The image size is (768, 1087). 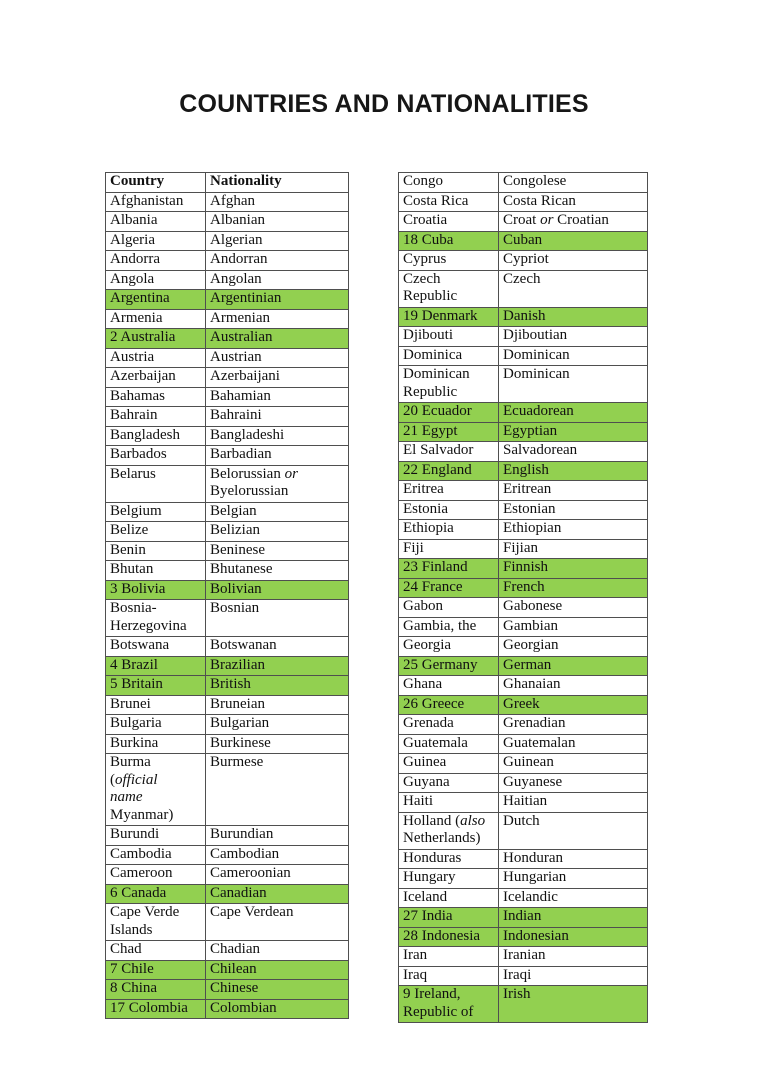 What do you see at coordinates (573, 830) in the screenshot?
I see `nationality-cell: Dutch` at bounding box center [573, 830].